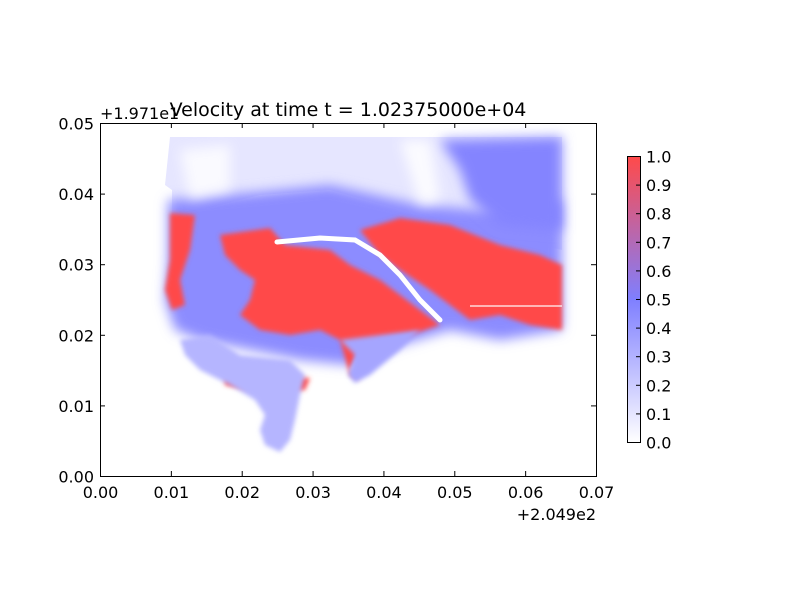 The image size is (800, 600). I want to click on colorbar: 0.0 0.1 0.2 0.3 0.4 0.5 0.6 0.7 0.8 0.9 1.0, so click(649, 300).